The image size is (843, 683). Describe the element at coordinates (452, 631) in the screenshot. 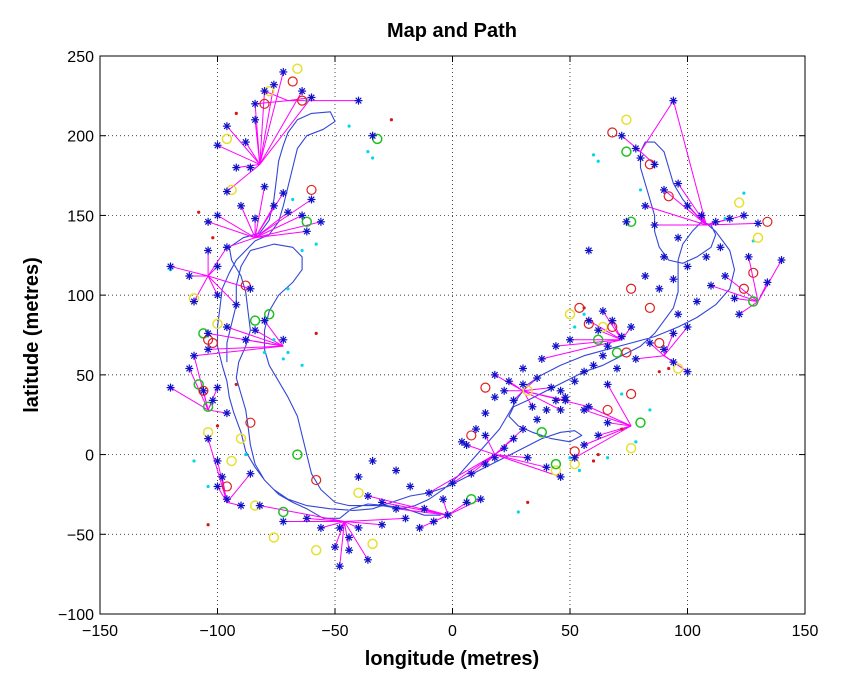

I see `x-tick-label: 0` at that location.